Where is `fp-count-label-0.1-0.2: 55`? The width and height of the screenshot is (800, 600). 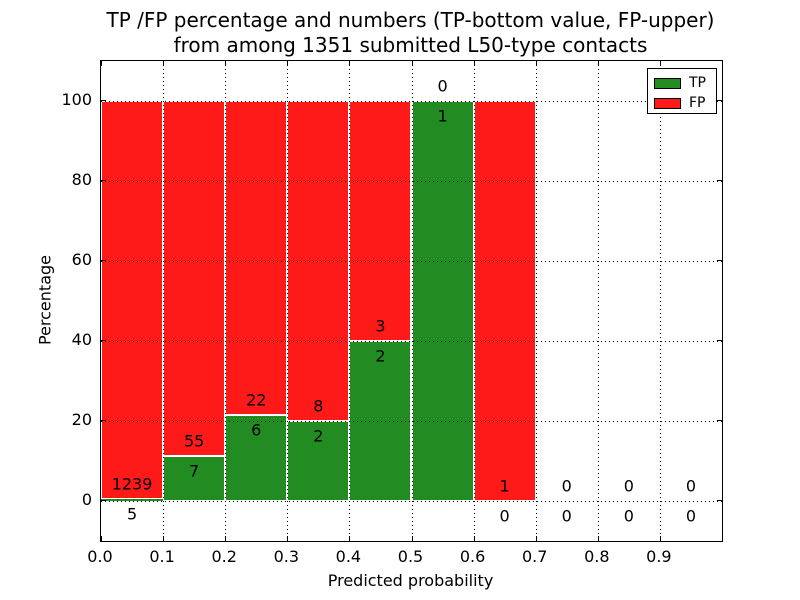 fp-count-label-0.1-0.2: 55 is located at coordinates (194, 441).